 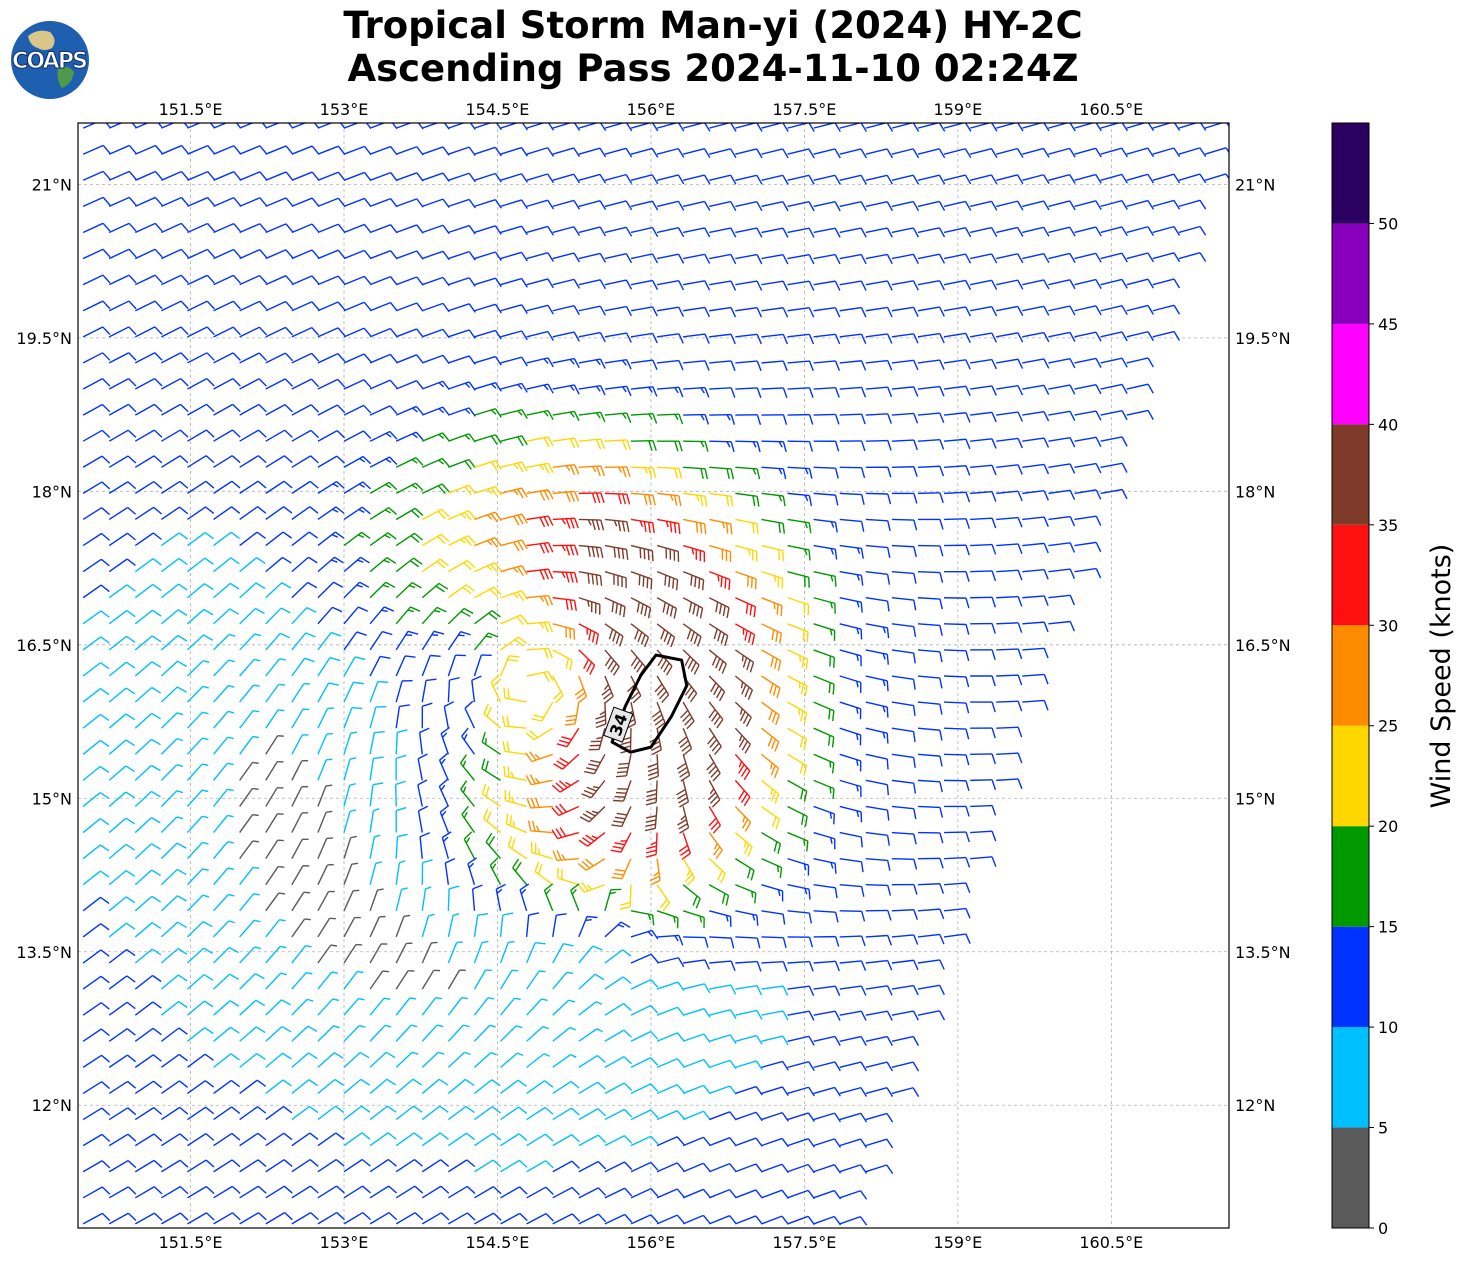 I want to click on title-line-2: Ascending Pass 2024-11-10 02:24Z, so click(x=713, y=68).